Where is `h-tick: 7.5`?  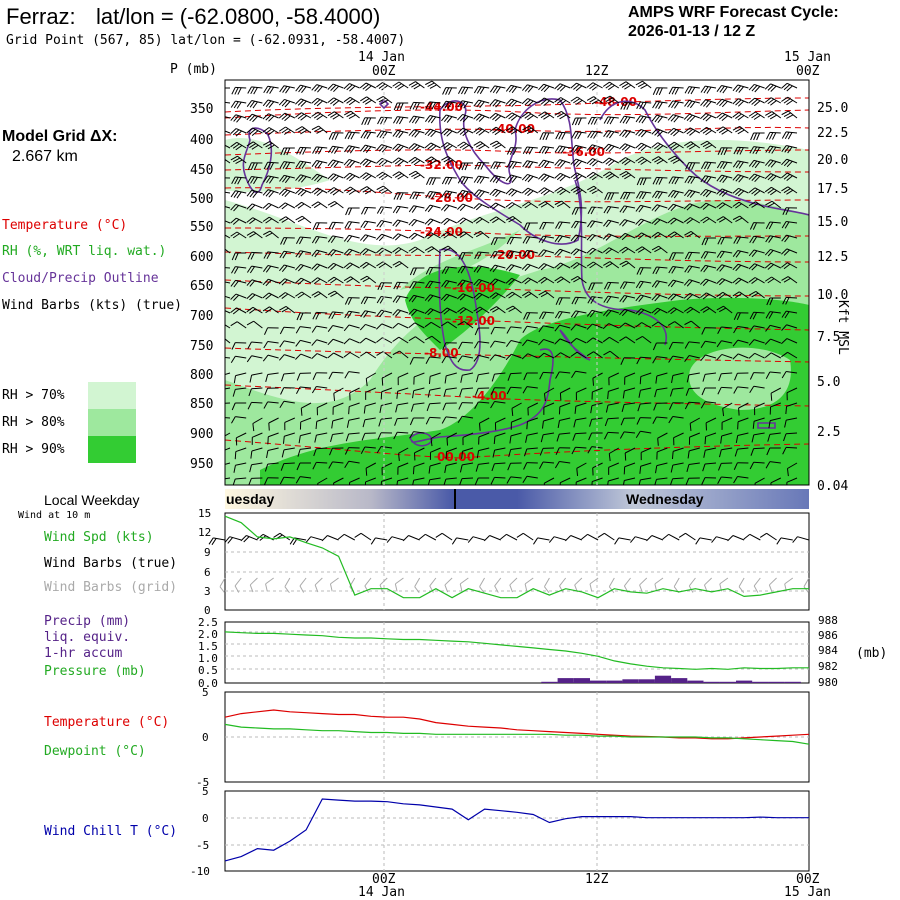 h-tick: 7.5 is located at coordinates (828, 337).